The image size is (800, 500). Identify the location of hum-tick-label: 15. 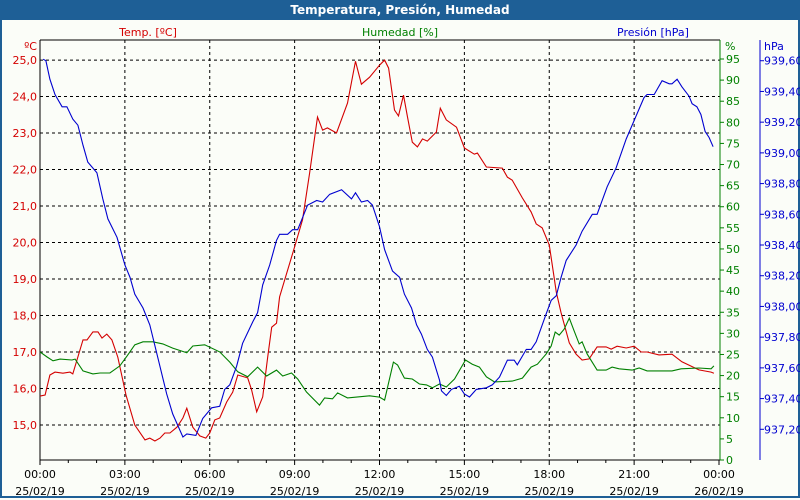
(733, 397).